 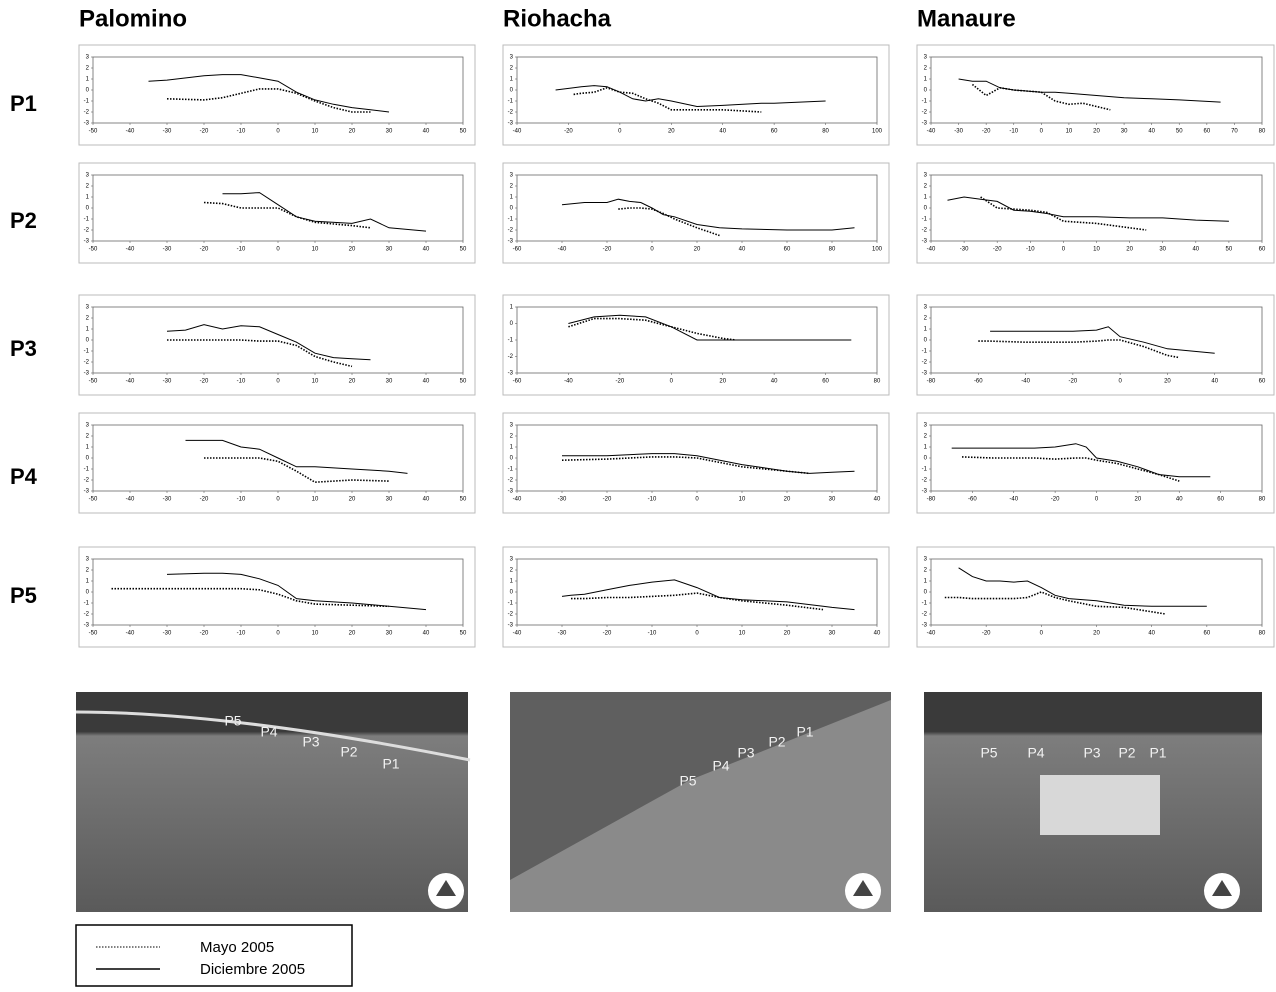 What do you see at coordinates (877, 132) in the screenshot?
I see `x-tick-label: 100` at bounding box center [877, 132].